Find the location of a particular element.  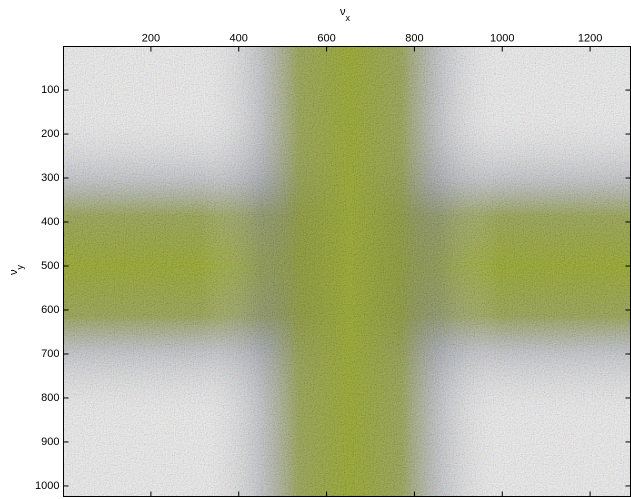

x-axis-subscript: x is located at coordinates (348, 18).